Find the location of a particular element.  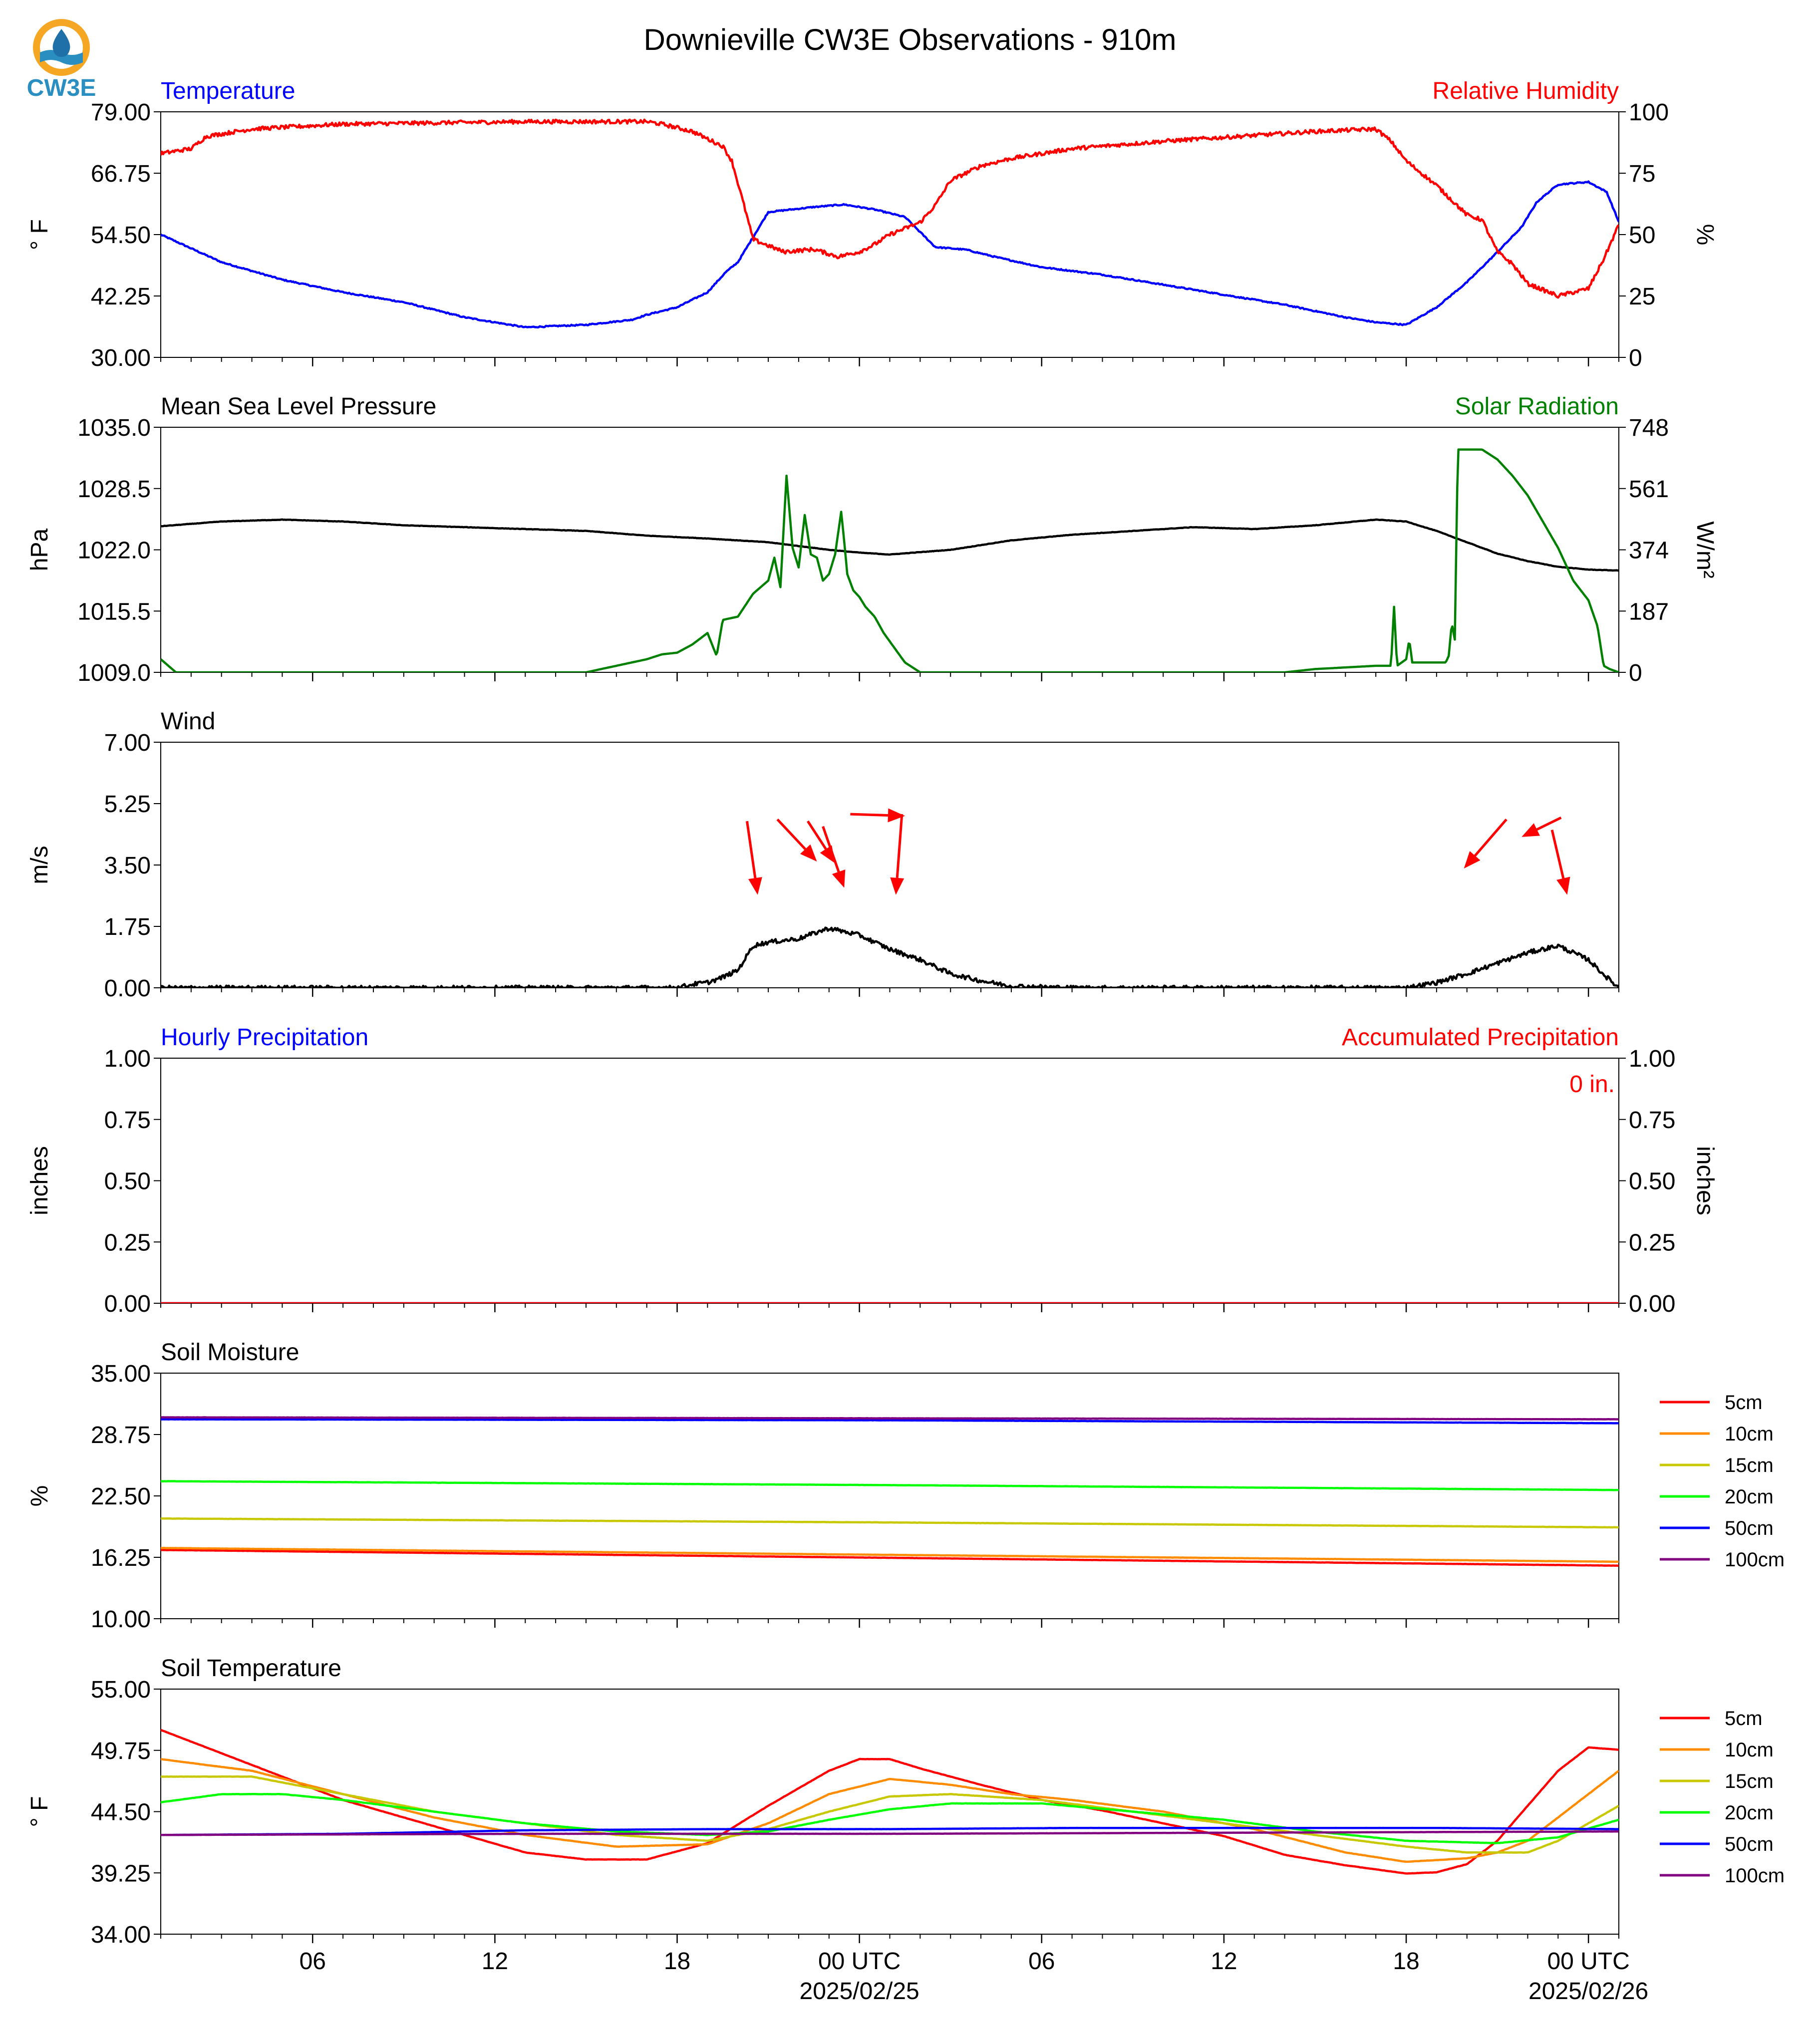

y-tick-label: 0.50 is located at coordinates (127, 1181).